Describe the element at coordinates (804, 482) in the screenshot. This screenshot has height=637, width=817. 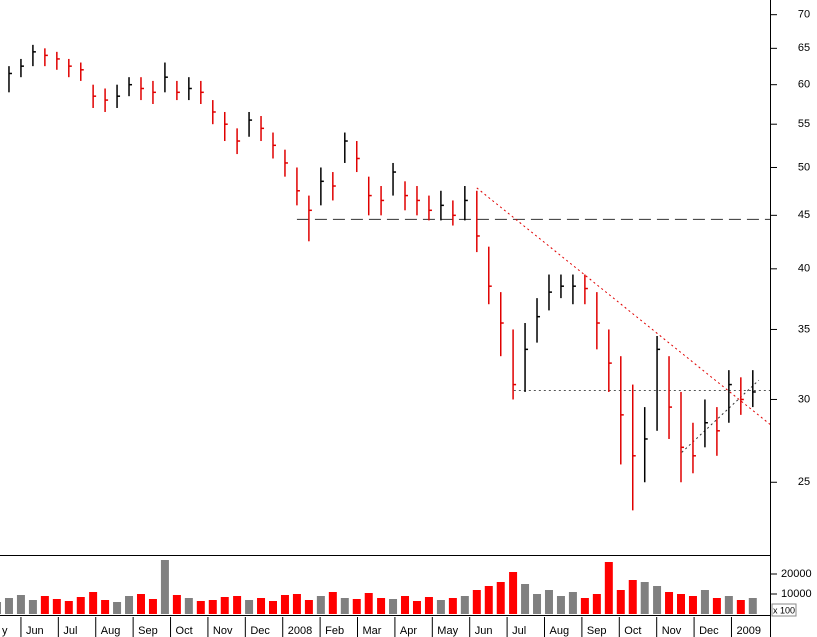
I see `y-tick-label: 25` at that location.